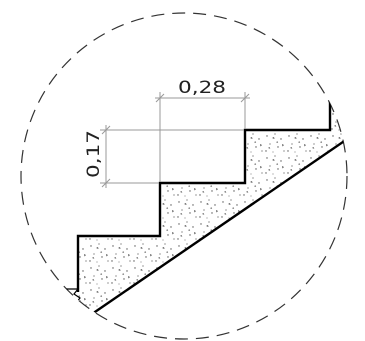 This screenshot has height=341, width=365. I want to click on break-line, so click(73, 301).